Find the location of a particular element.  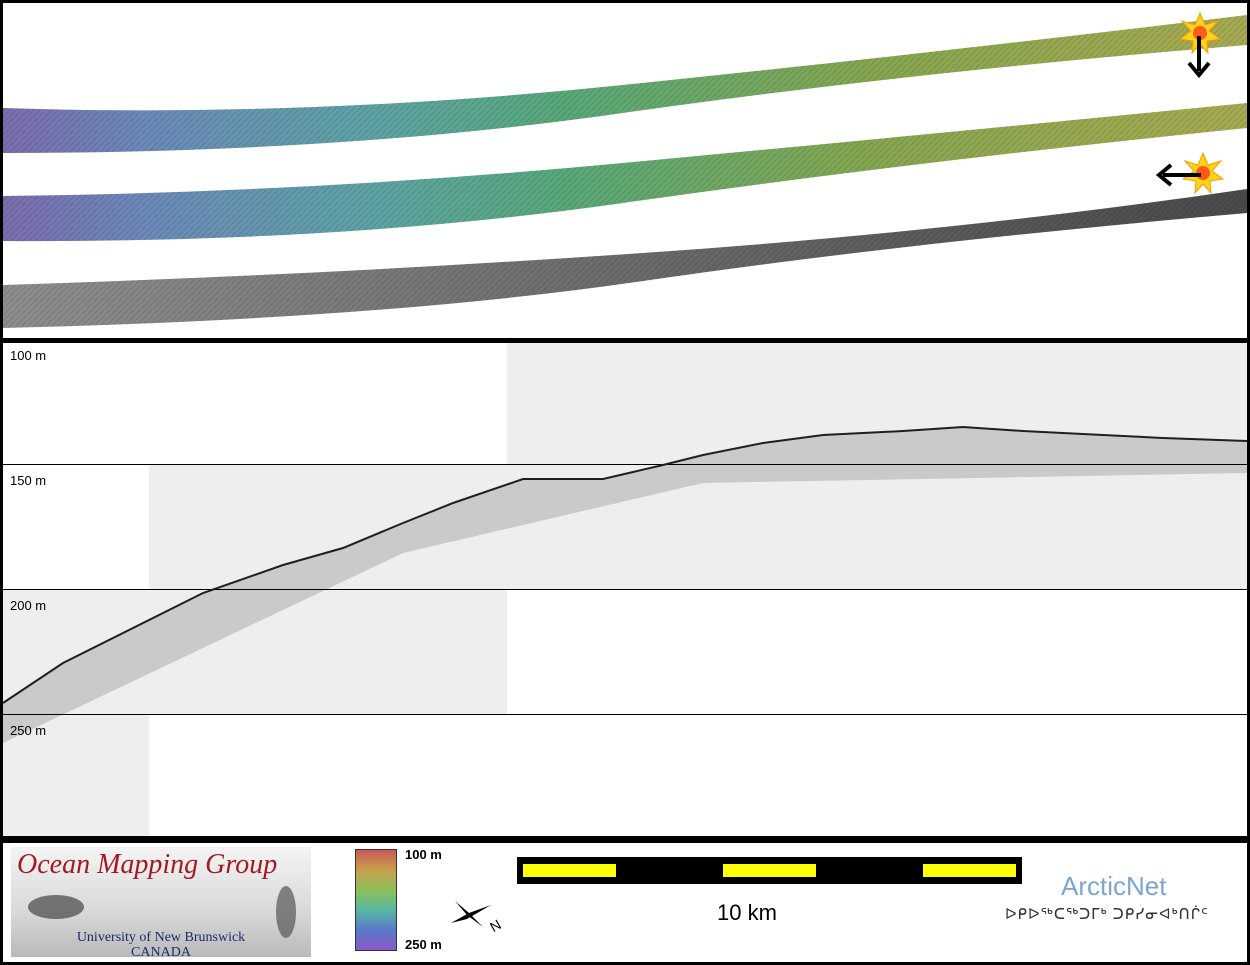

logo-title: Ocean Mapping Group is located at coordinates (147, 864).